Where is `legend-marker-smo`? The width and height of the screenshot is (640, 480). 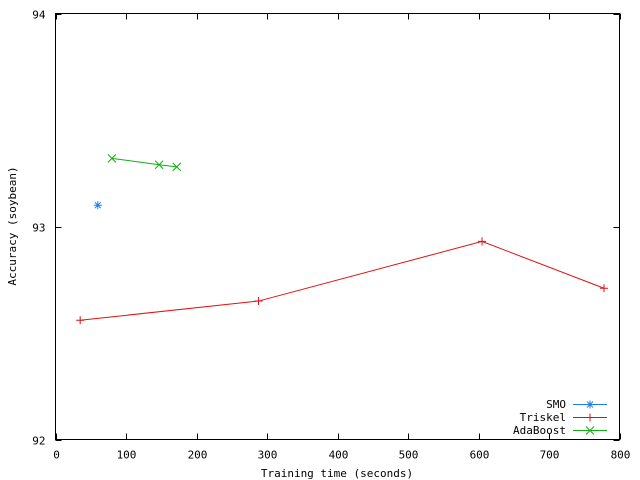
legend-marker-smo is located at coordinates (590, 404).